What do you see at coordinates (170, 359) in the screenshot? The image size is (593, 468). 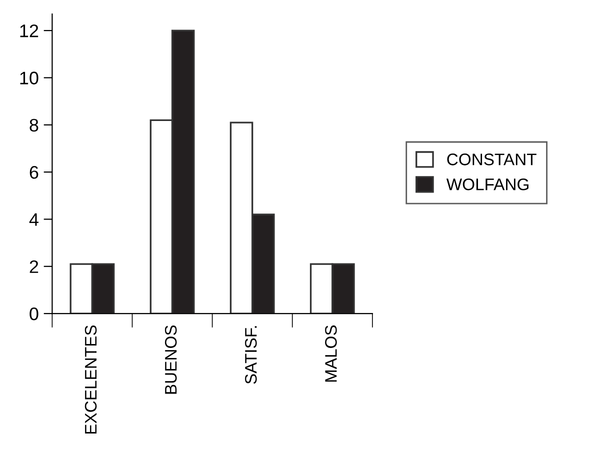 I see `x-tick-label: BUENOS` at bounding box center [170, 359].